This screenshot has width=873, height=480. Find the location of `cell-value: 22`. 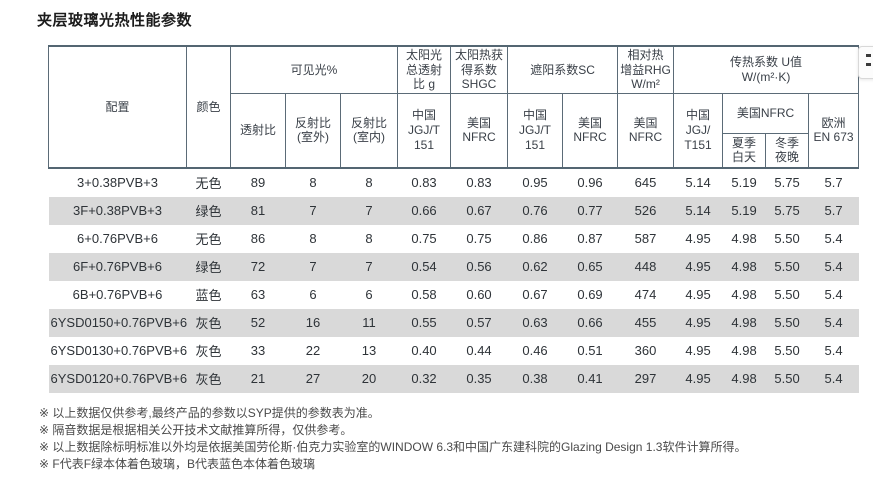

cell-value: 22 is located at coordinates (313, 351).